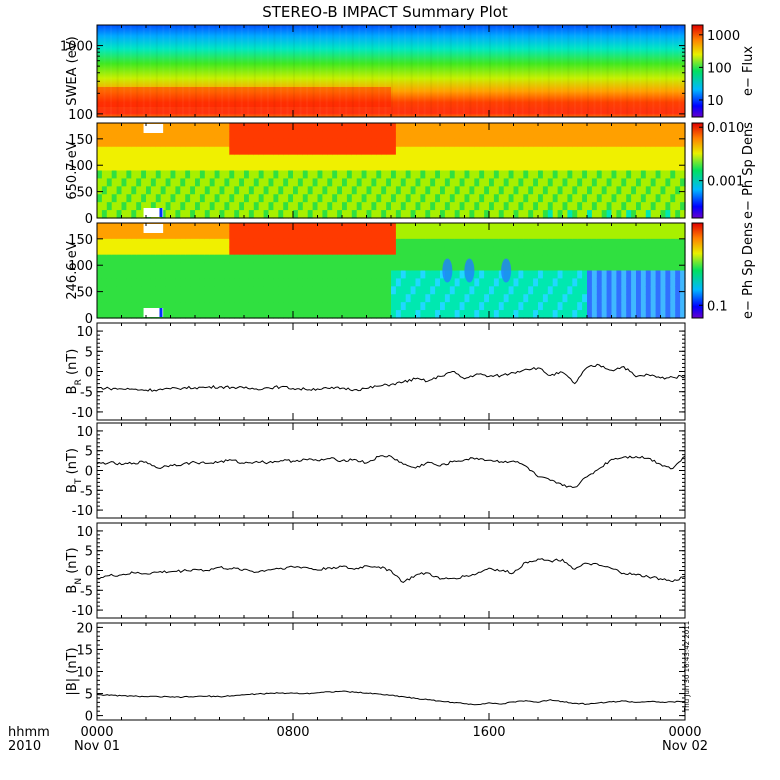 This screenshot has width=780, height=780. Describe the element at coordinates (84, 293) in the screenshot. I see `y-tick-label: 50` at that location.